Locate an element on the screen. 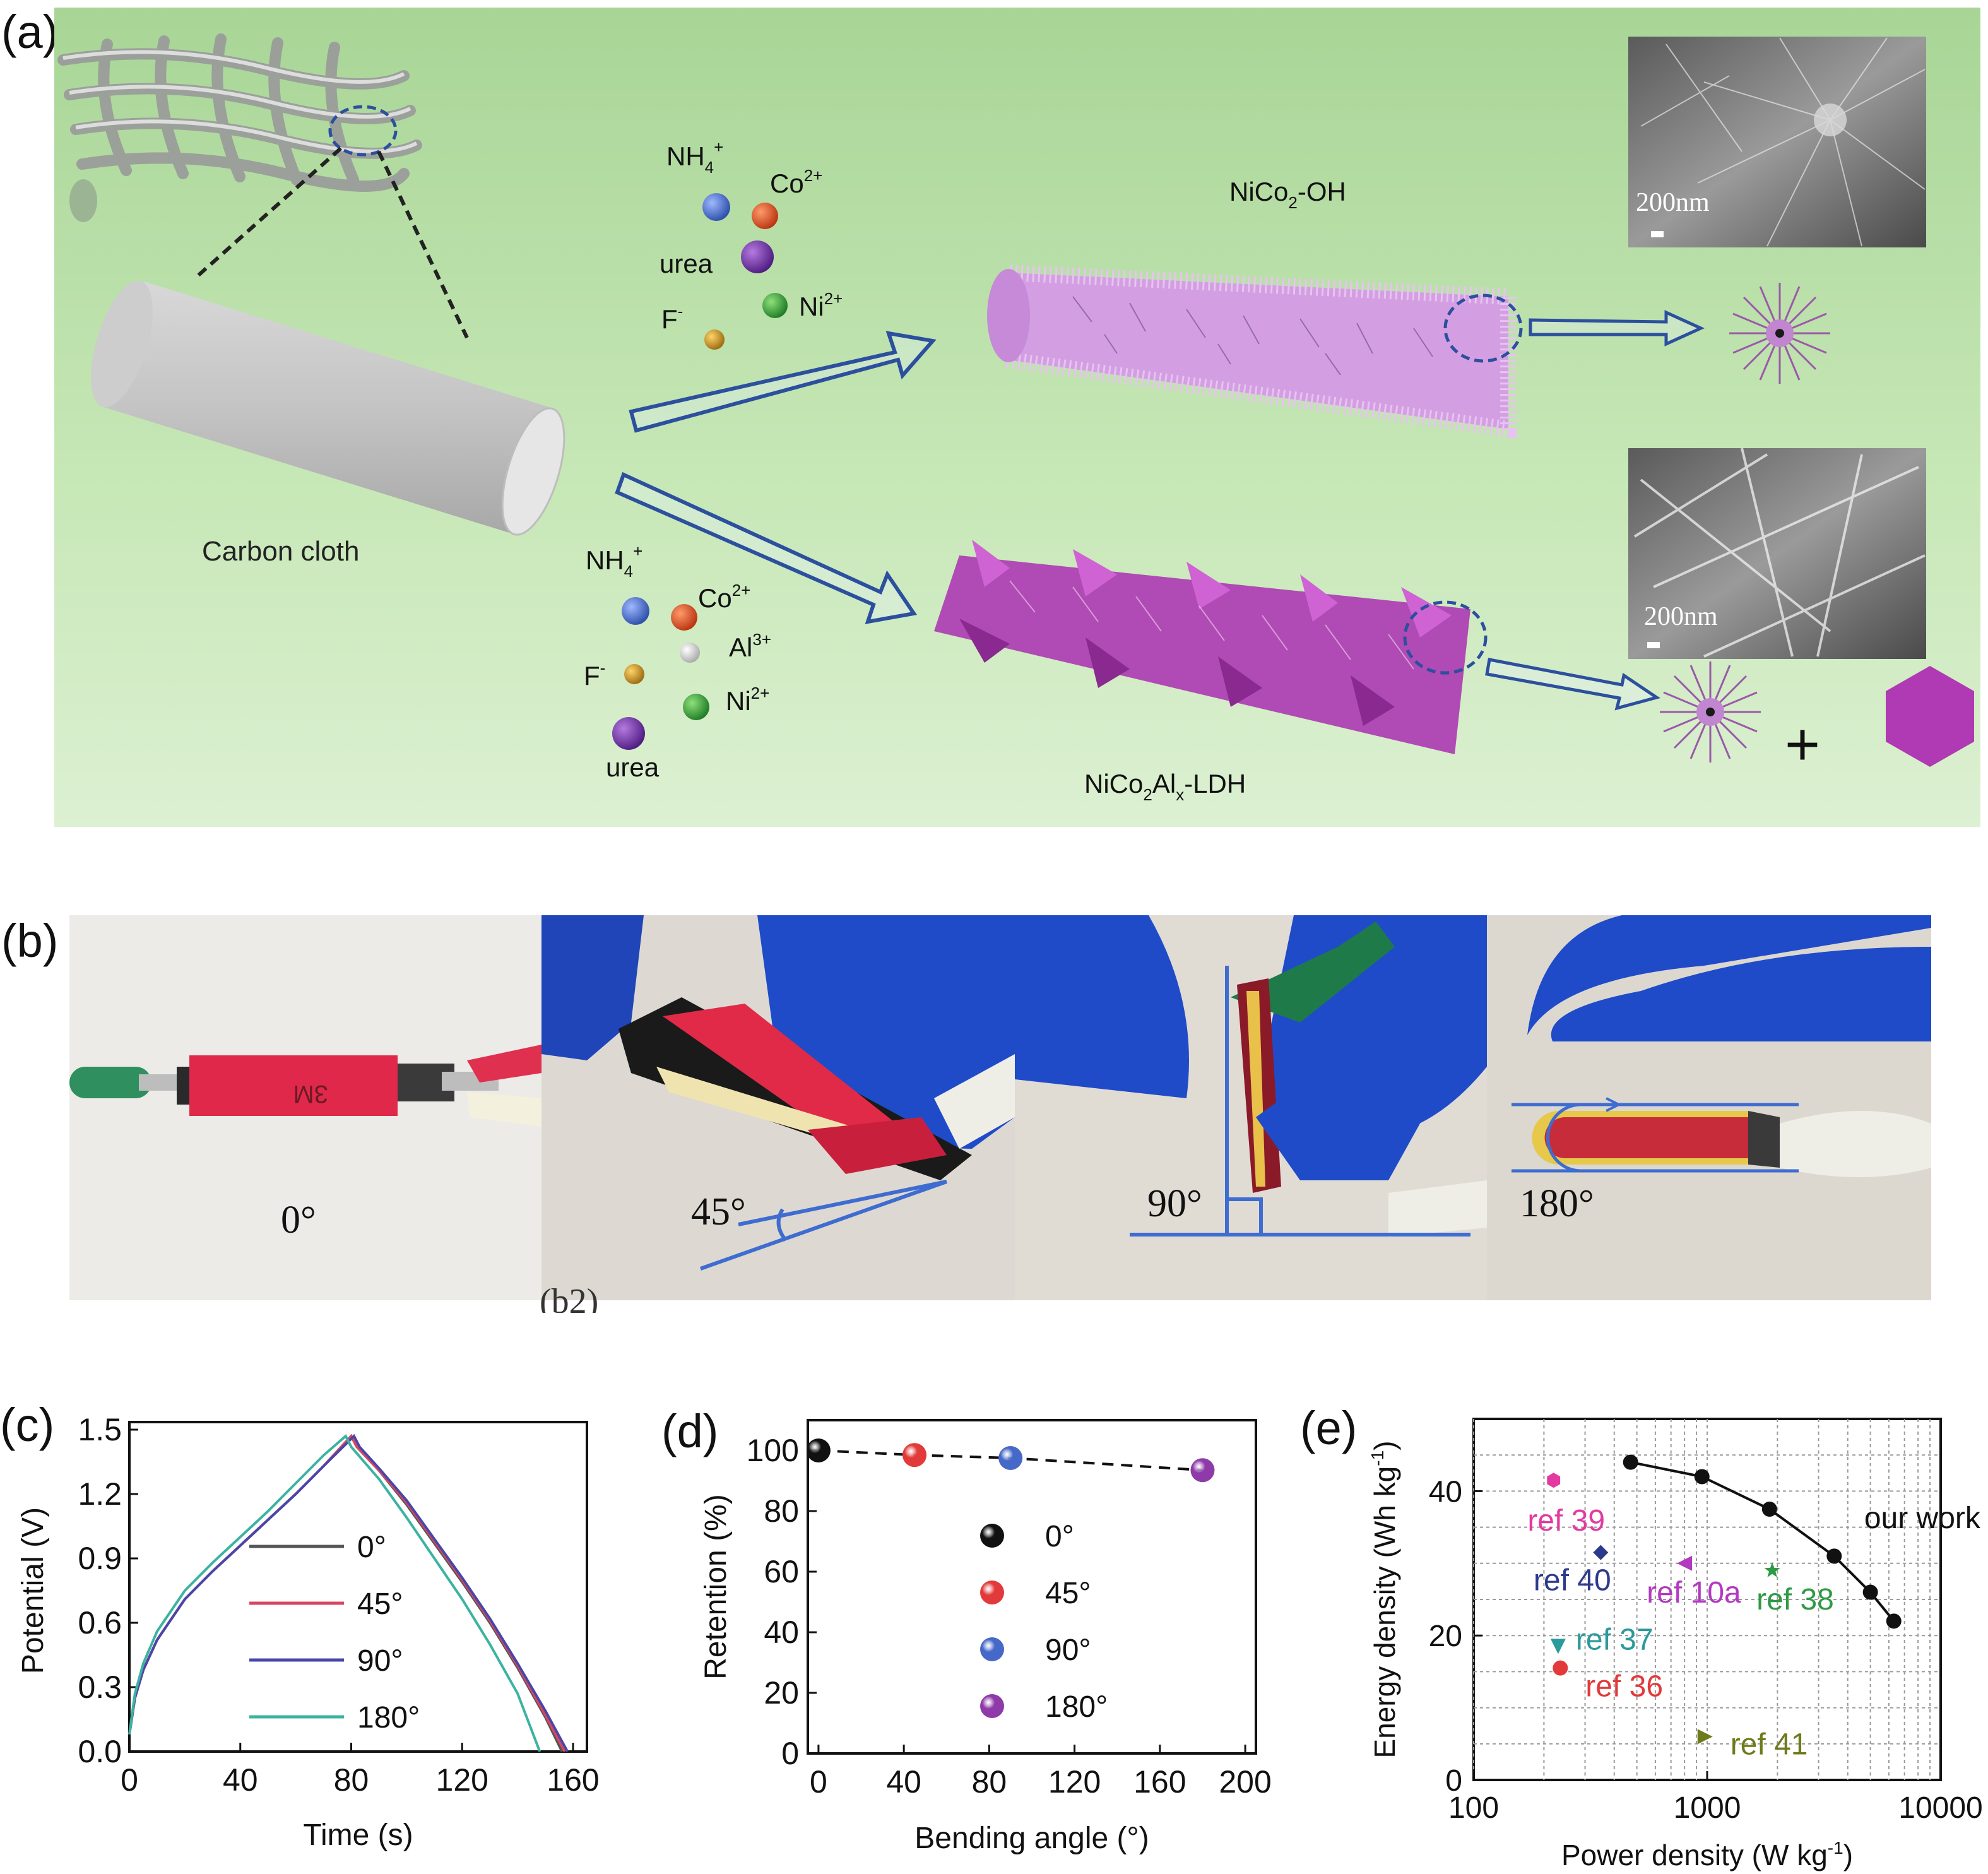 The width and height of the screenshot is (1988, 1874). y-tick-label-3: 60 is located at coordinates (781, 1571).